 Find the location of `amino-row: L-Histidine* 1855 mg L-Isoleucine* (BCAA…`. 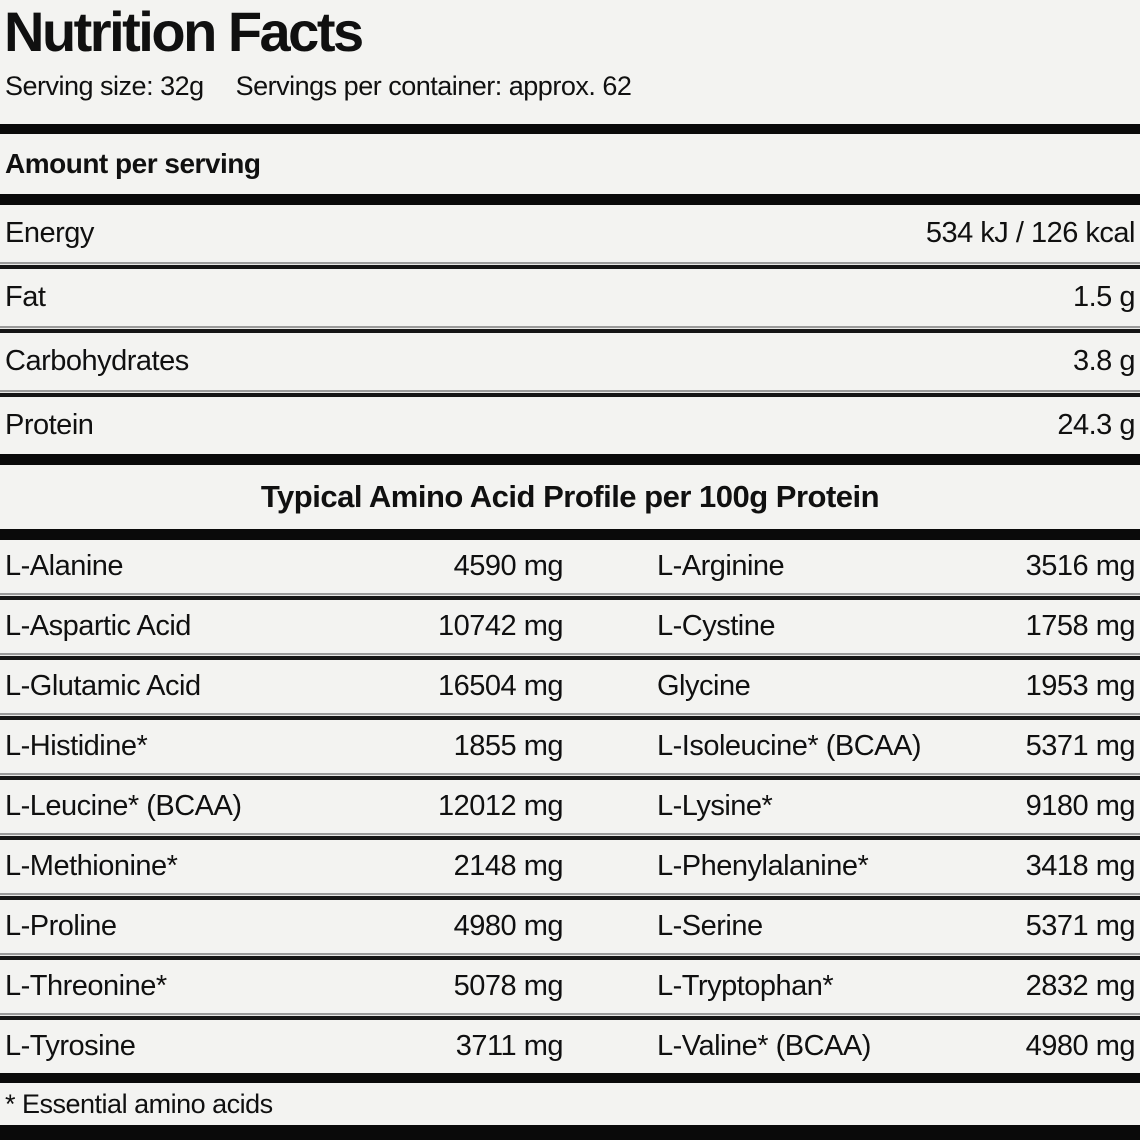

amino-row: L-Histidine* 1855 mg L-Isoleucine* (BCAA… is located at coordinates (570, 746).